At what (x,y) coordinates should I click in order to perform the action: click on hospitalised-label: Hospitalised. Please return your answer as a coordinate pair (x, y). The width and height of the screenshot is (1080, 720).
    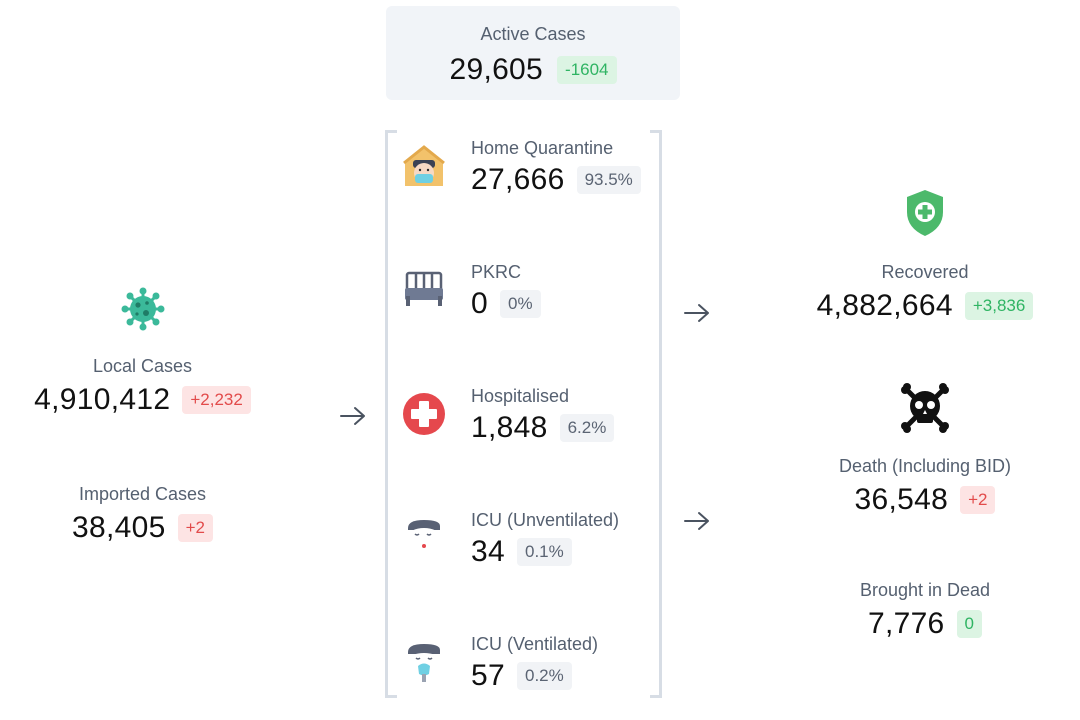
    Looking at the image, I should click on (520, 396).